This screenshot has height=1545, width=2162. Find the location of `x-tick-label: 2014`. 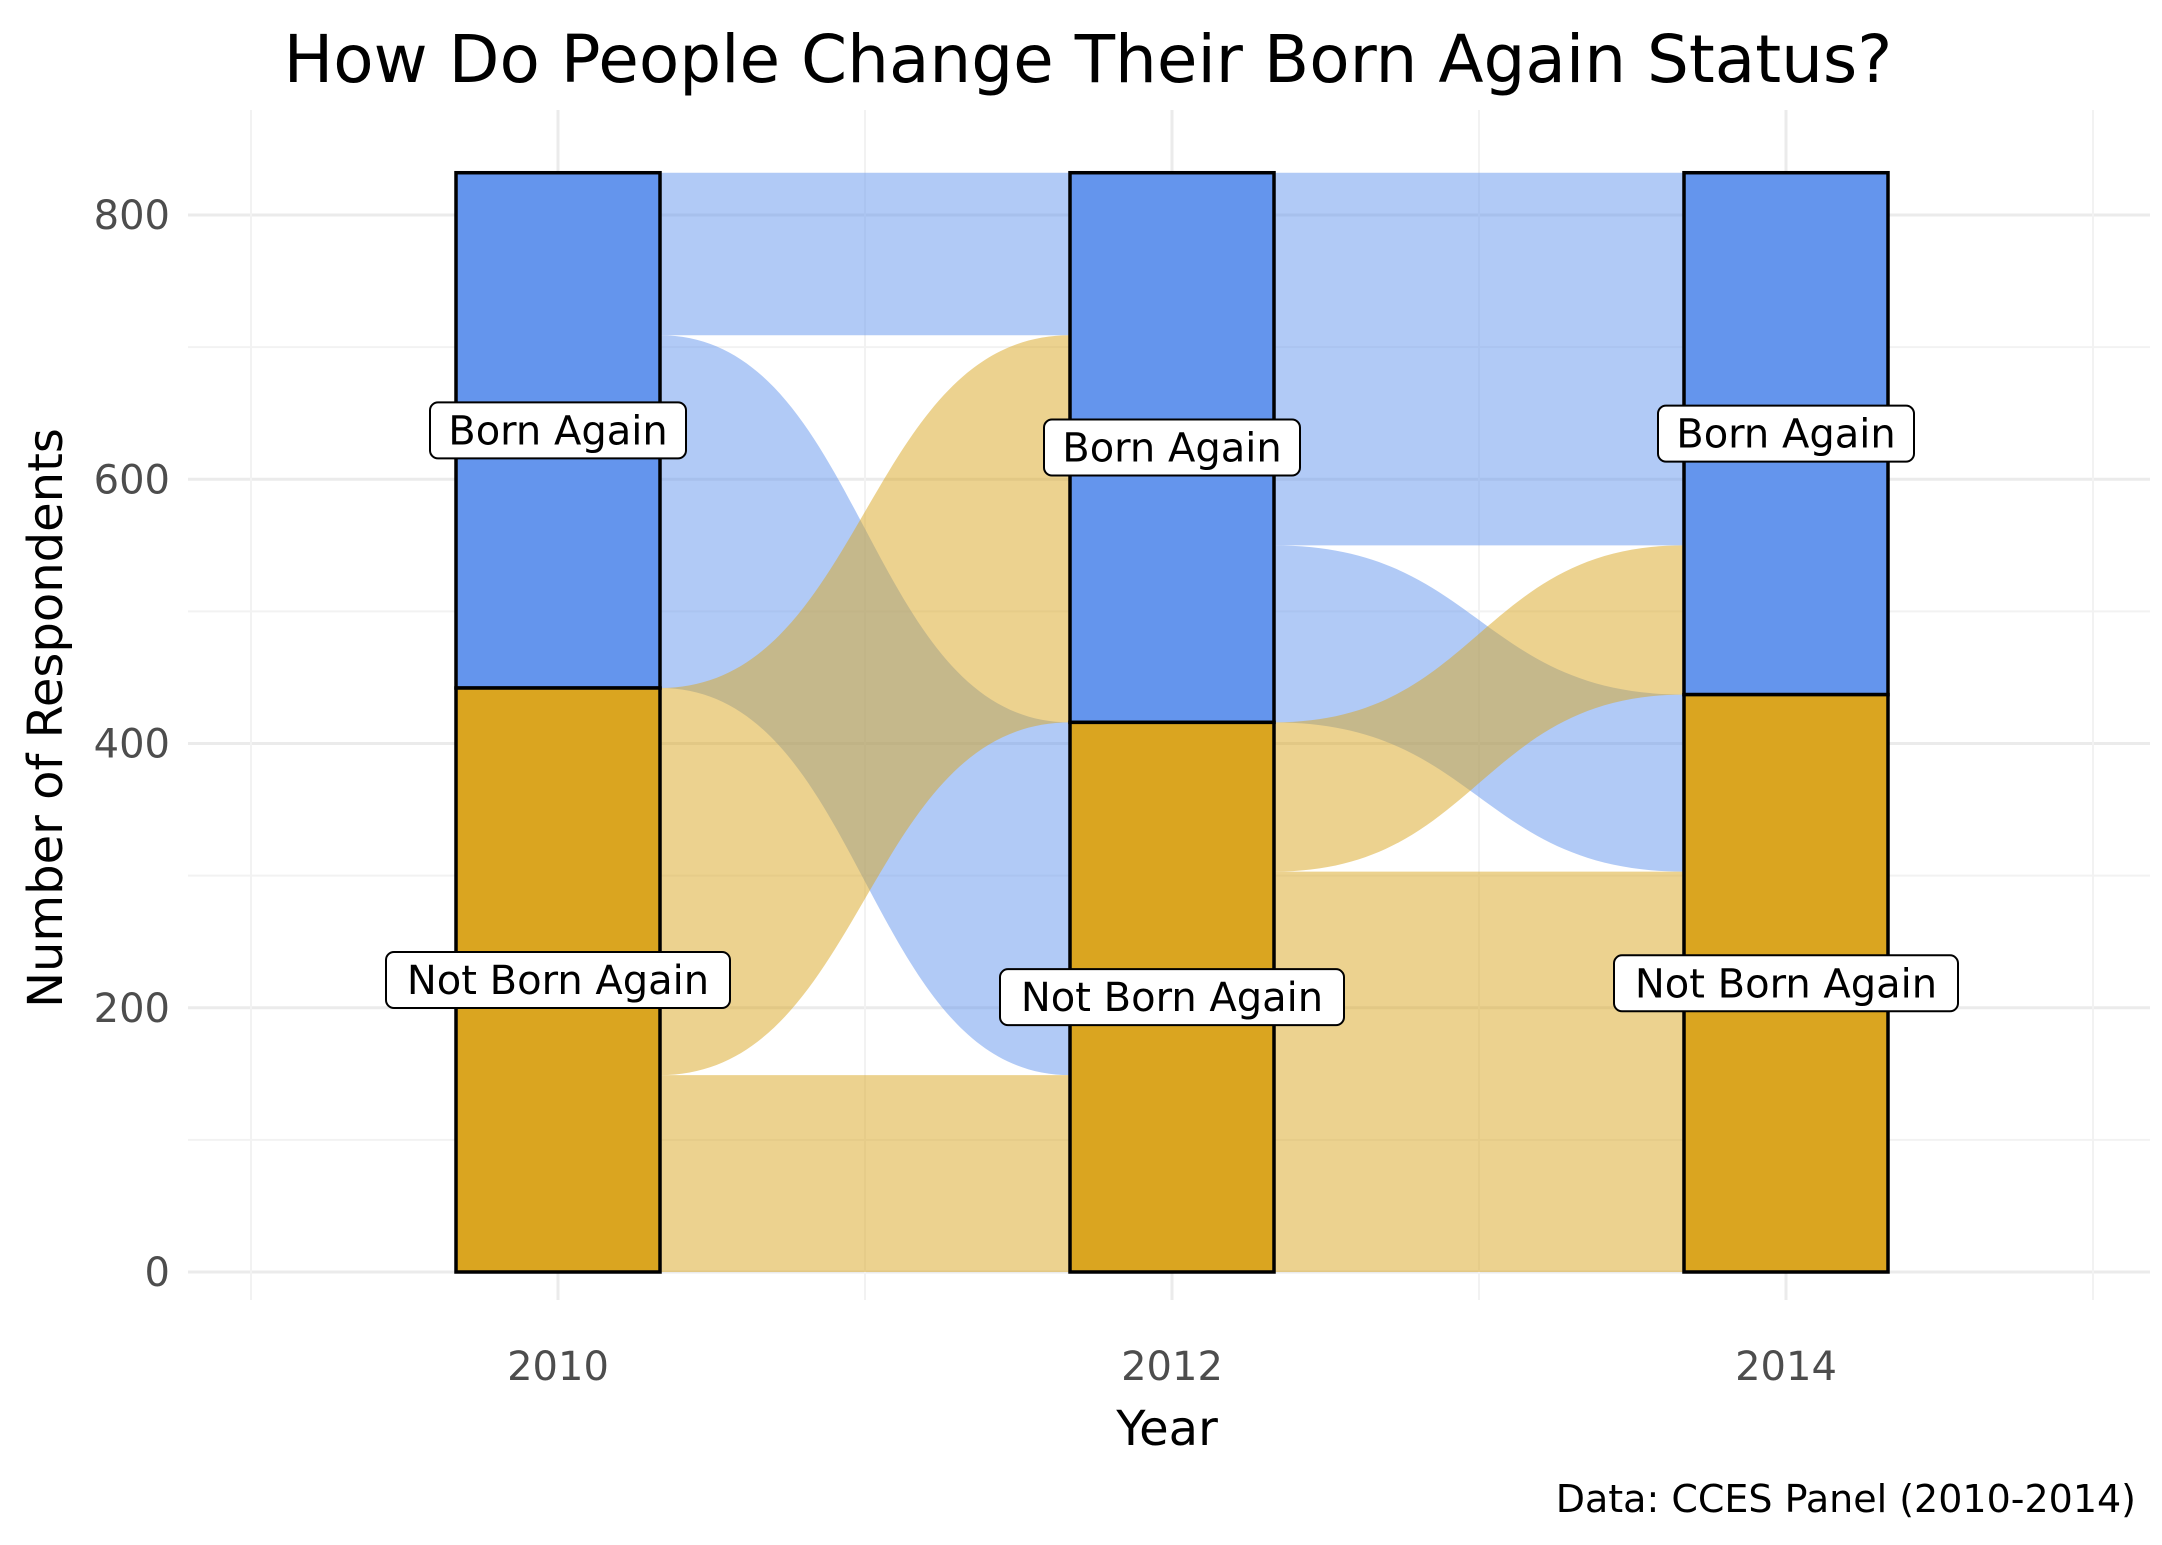

x-tick-label: 2014 is located at coordinates (1786, 1367).